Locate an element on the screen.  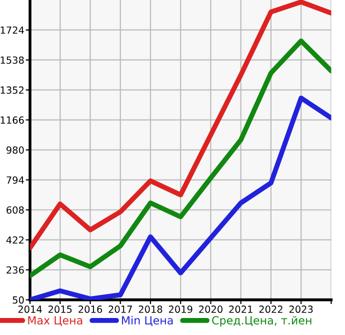
y-tick-label: 236 is located at coordinates (15, 270).